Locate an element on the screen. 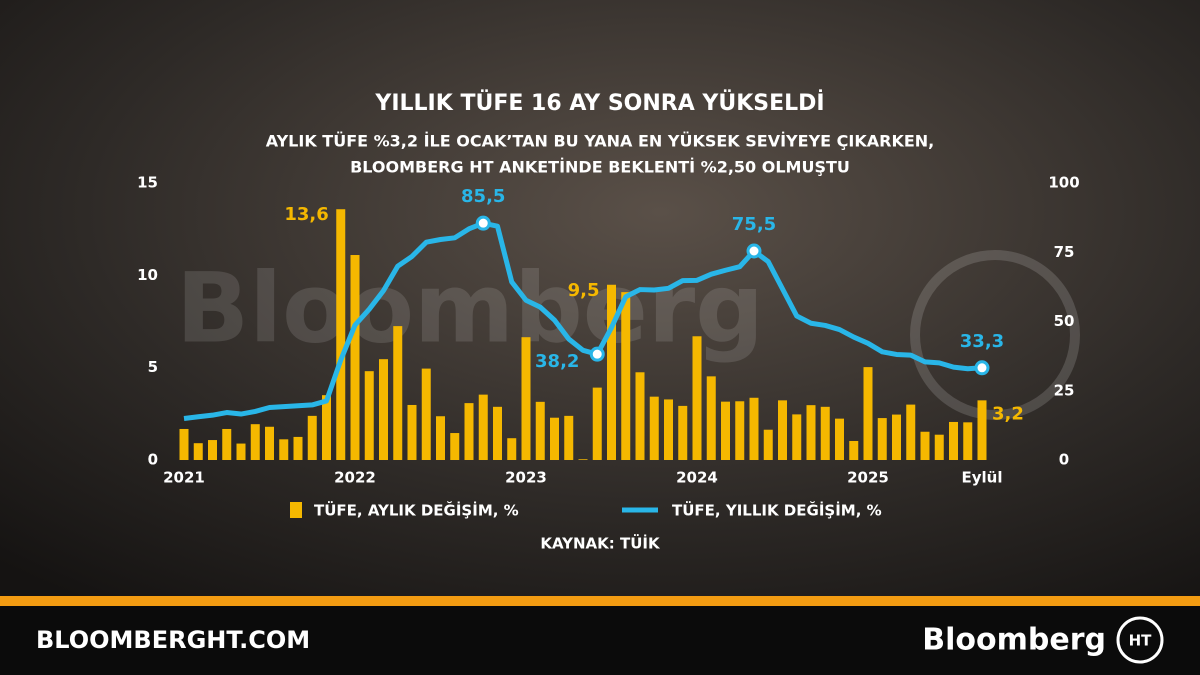  data-label: 3,2 is located at coordinates (1008, 413).